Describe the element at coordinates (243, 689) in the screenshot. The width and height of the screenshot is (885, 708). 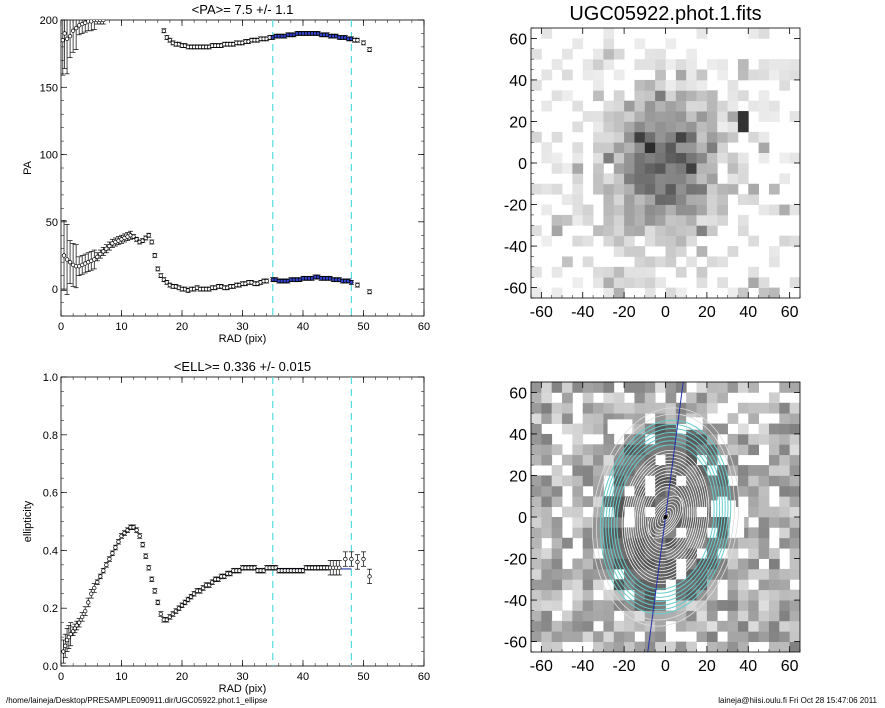
I see `x-axis-label: RAD (pix)` at that location.